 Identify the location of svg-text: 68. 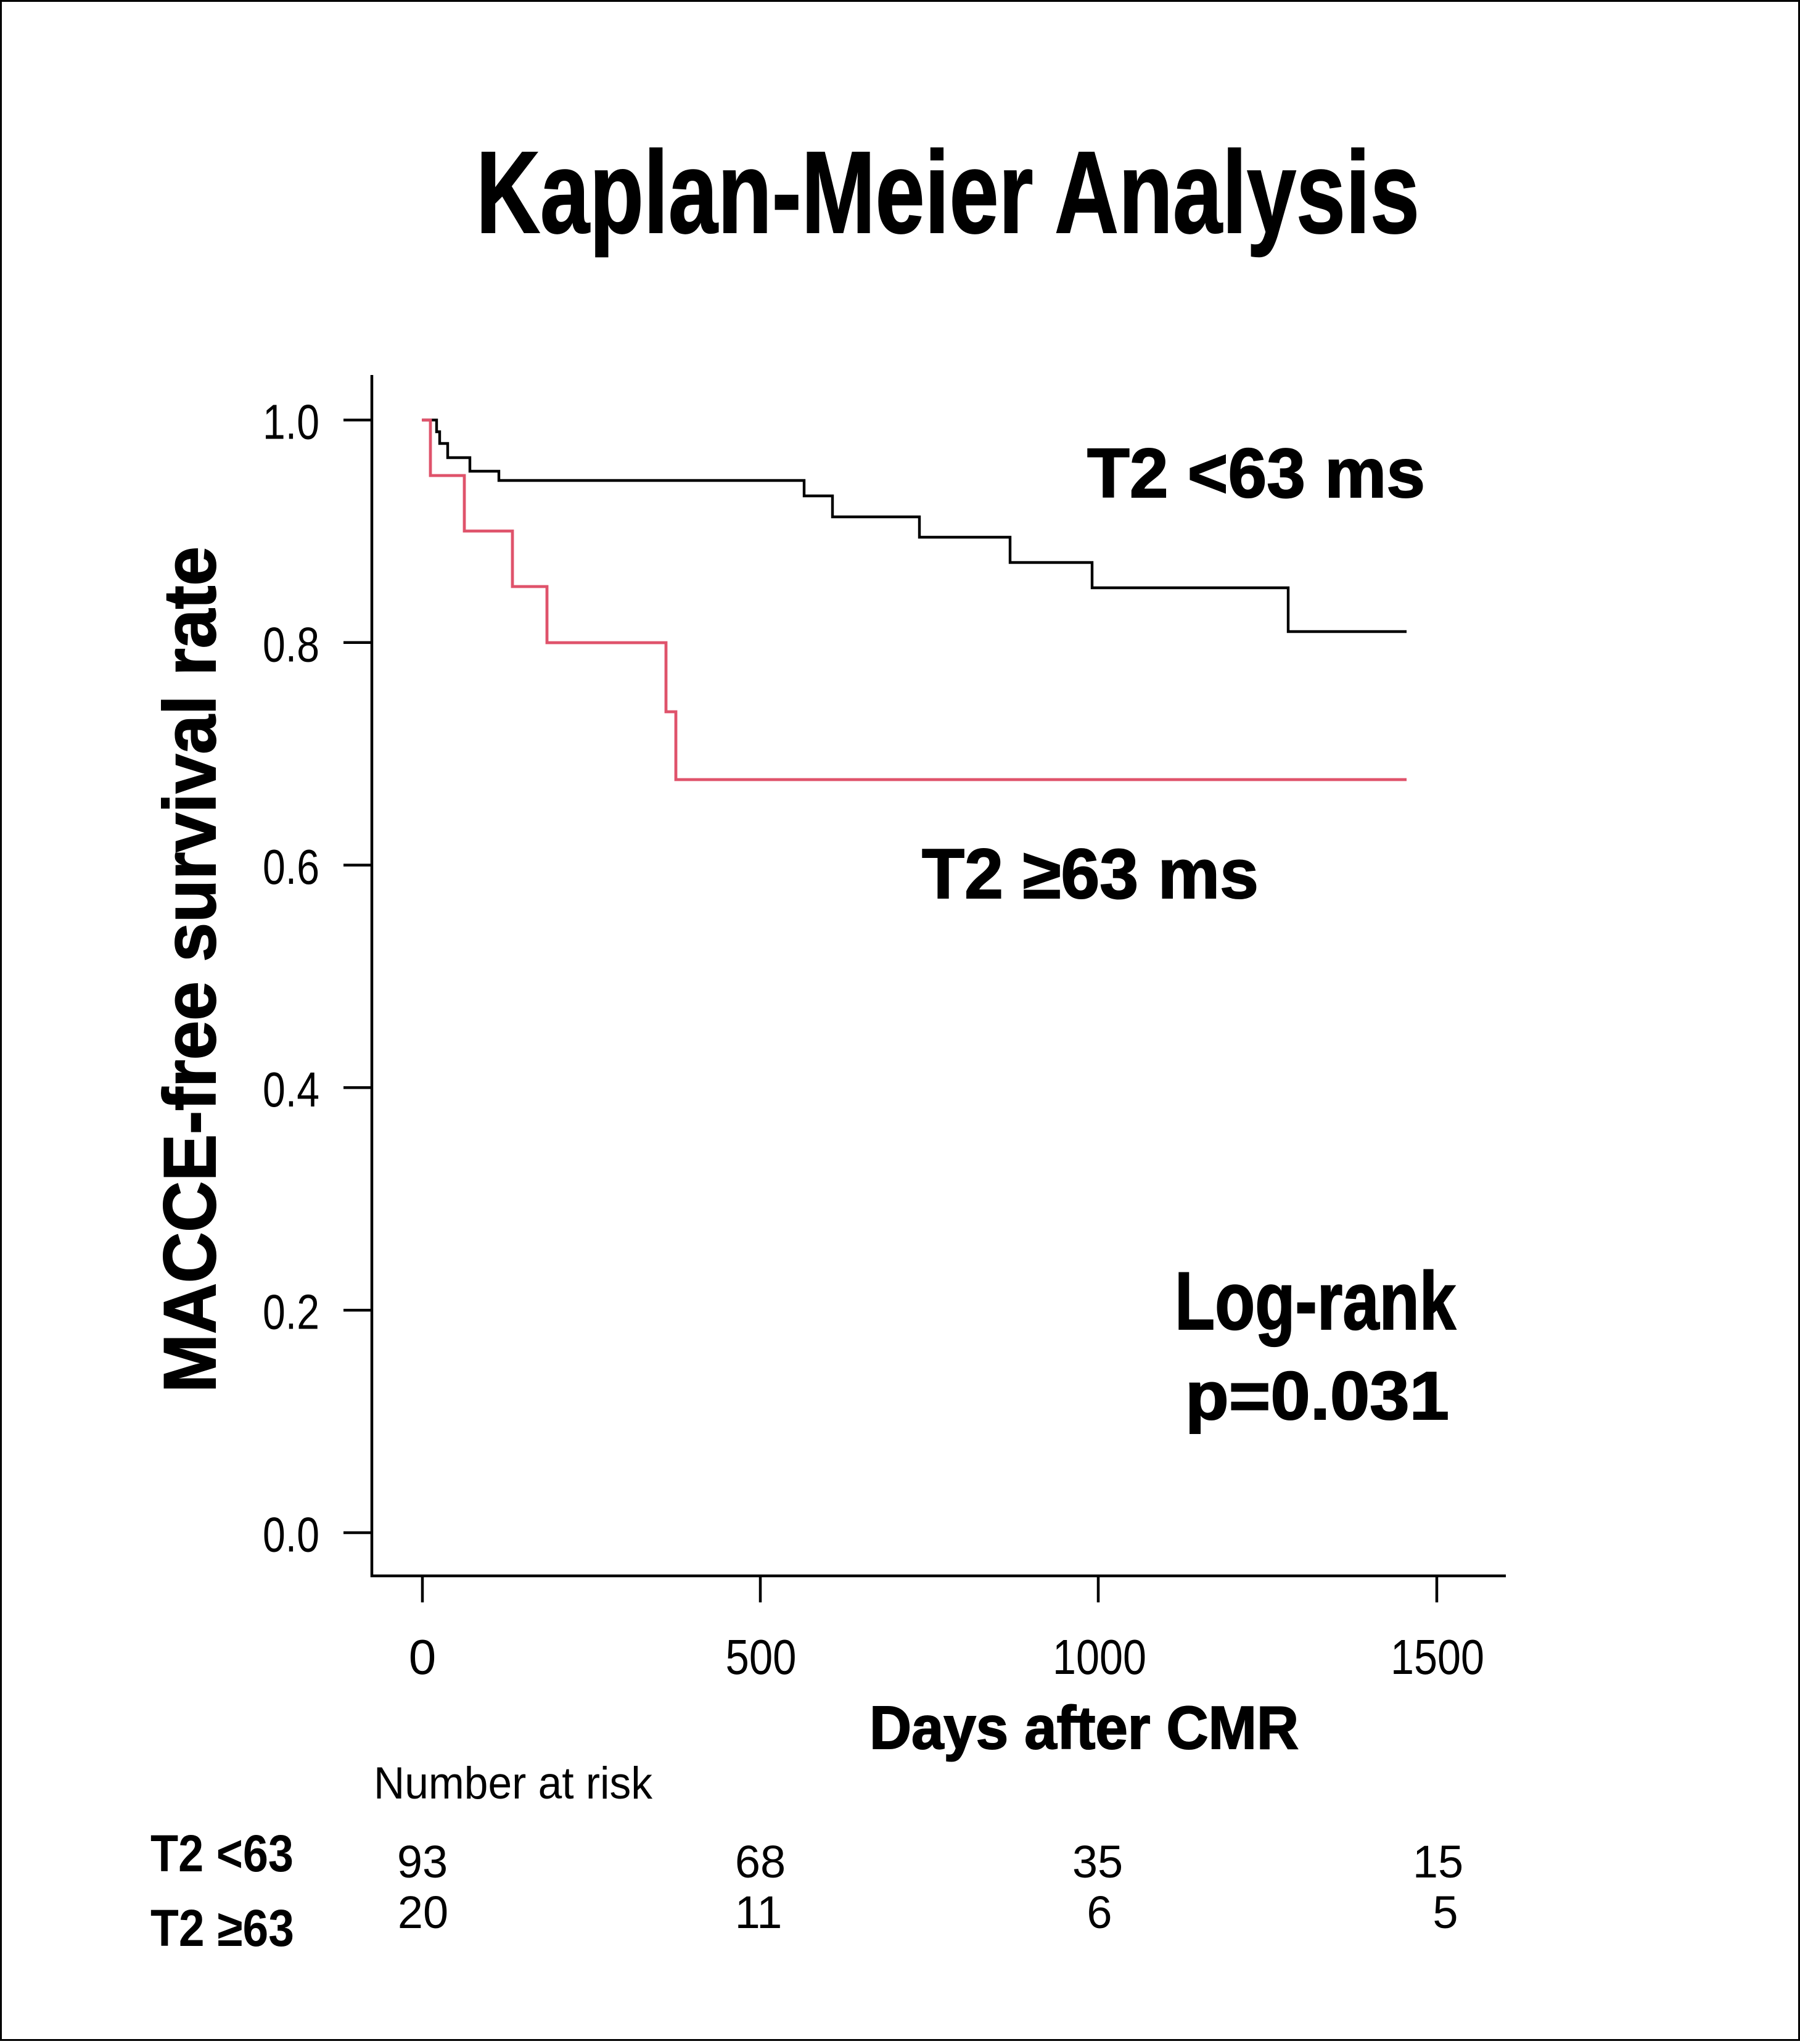
(760, 1862).